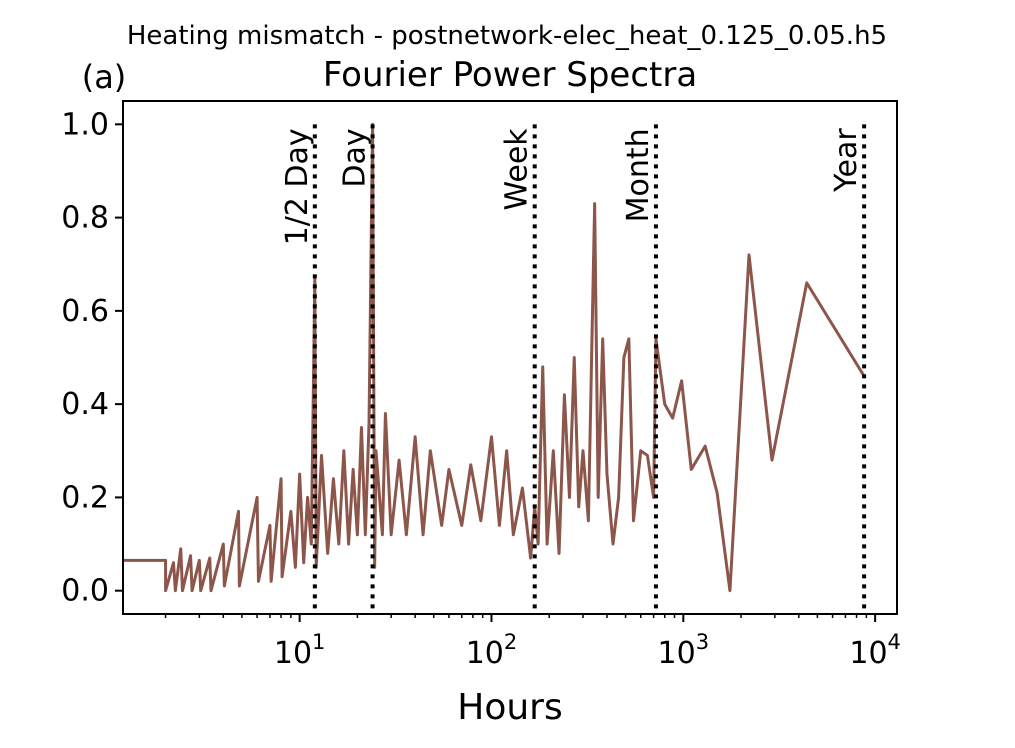 This screenshot has height=748, width=1015. I want to click on y-tick-label: 0.6, so click(85, 311).